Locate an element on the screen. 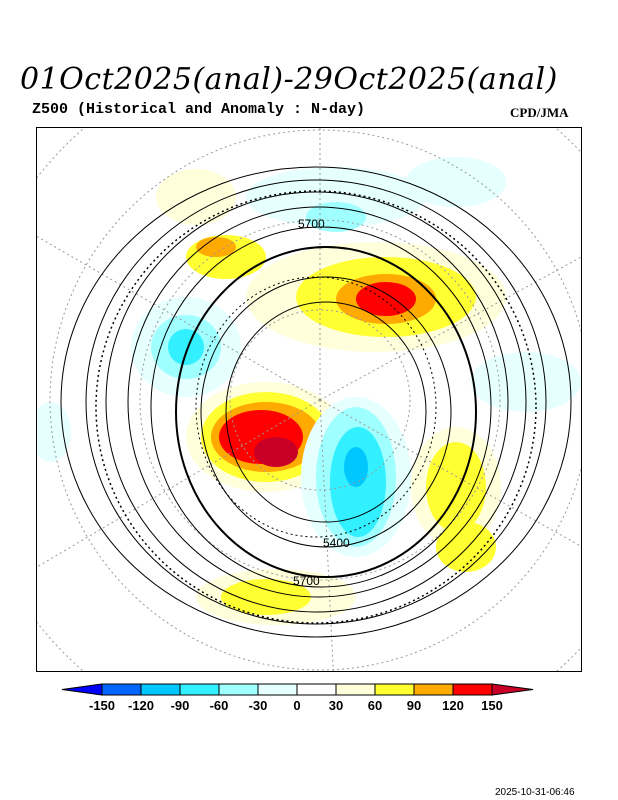 The image size is (618, 800). colorbar-tick-label: 60 is located at coordinates (375, 705).